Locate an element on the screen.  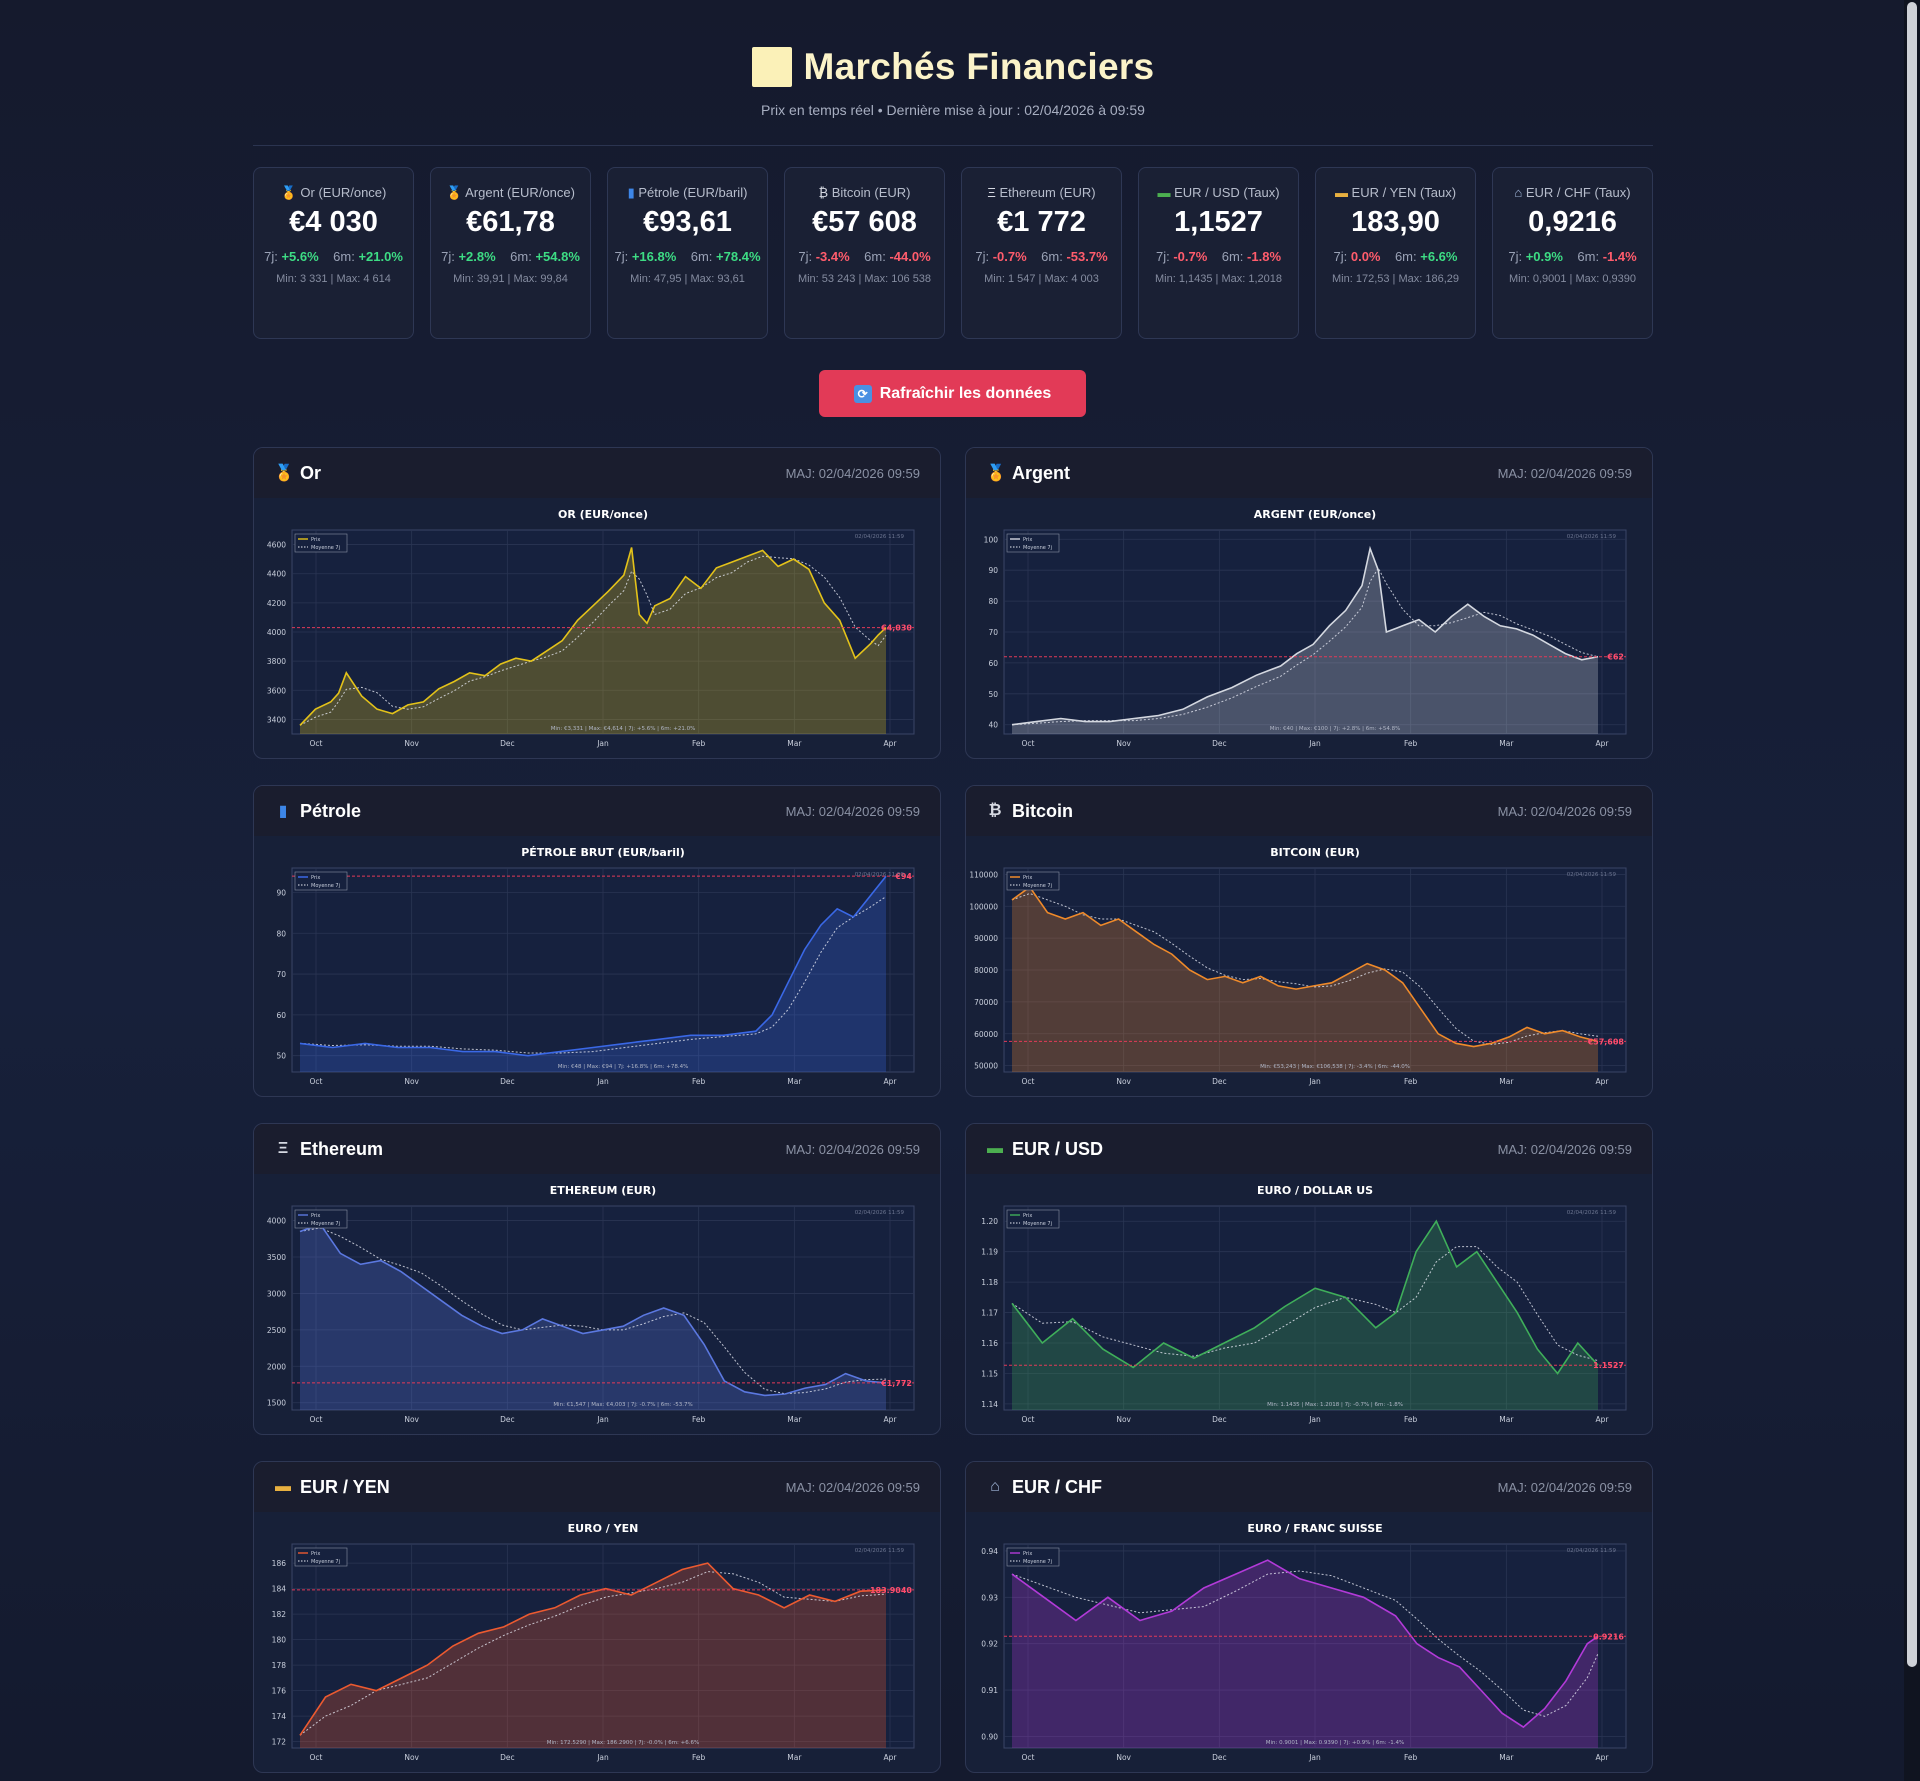
yen-banknote-icon: ▬ is located at coordinates (1341, 192).